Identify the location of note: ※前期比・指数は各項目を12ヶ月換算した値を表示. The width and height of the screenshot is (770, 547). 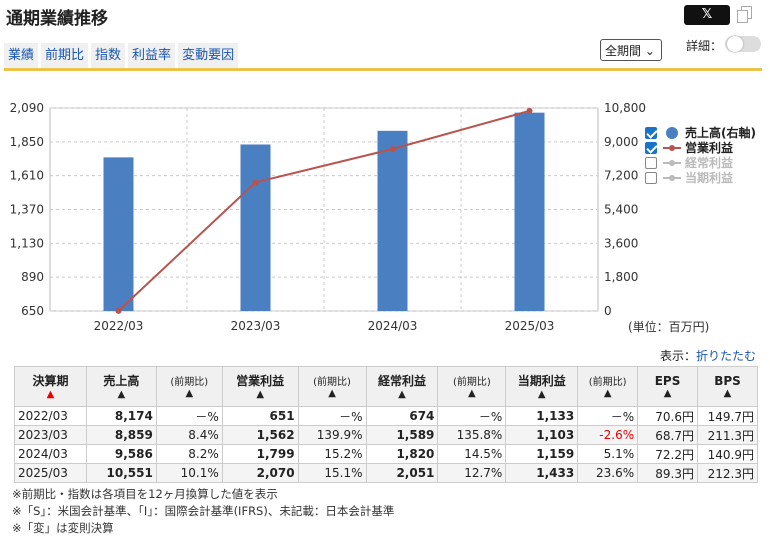
(145, 494).